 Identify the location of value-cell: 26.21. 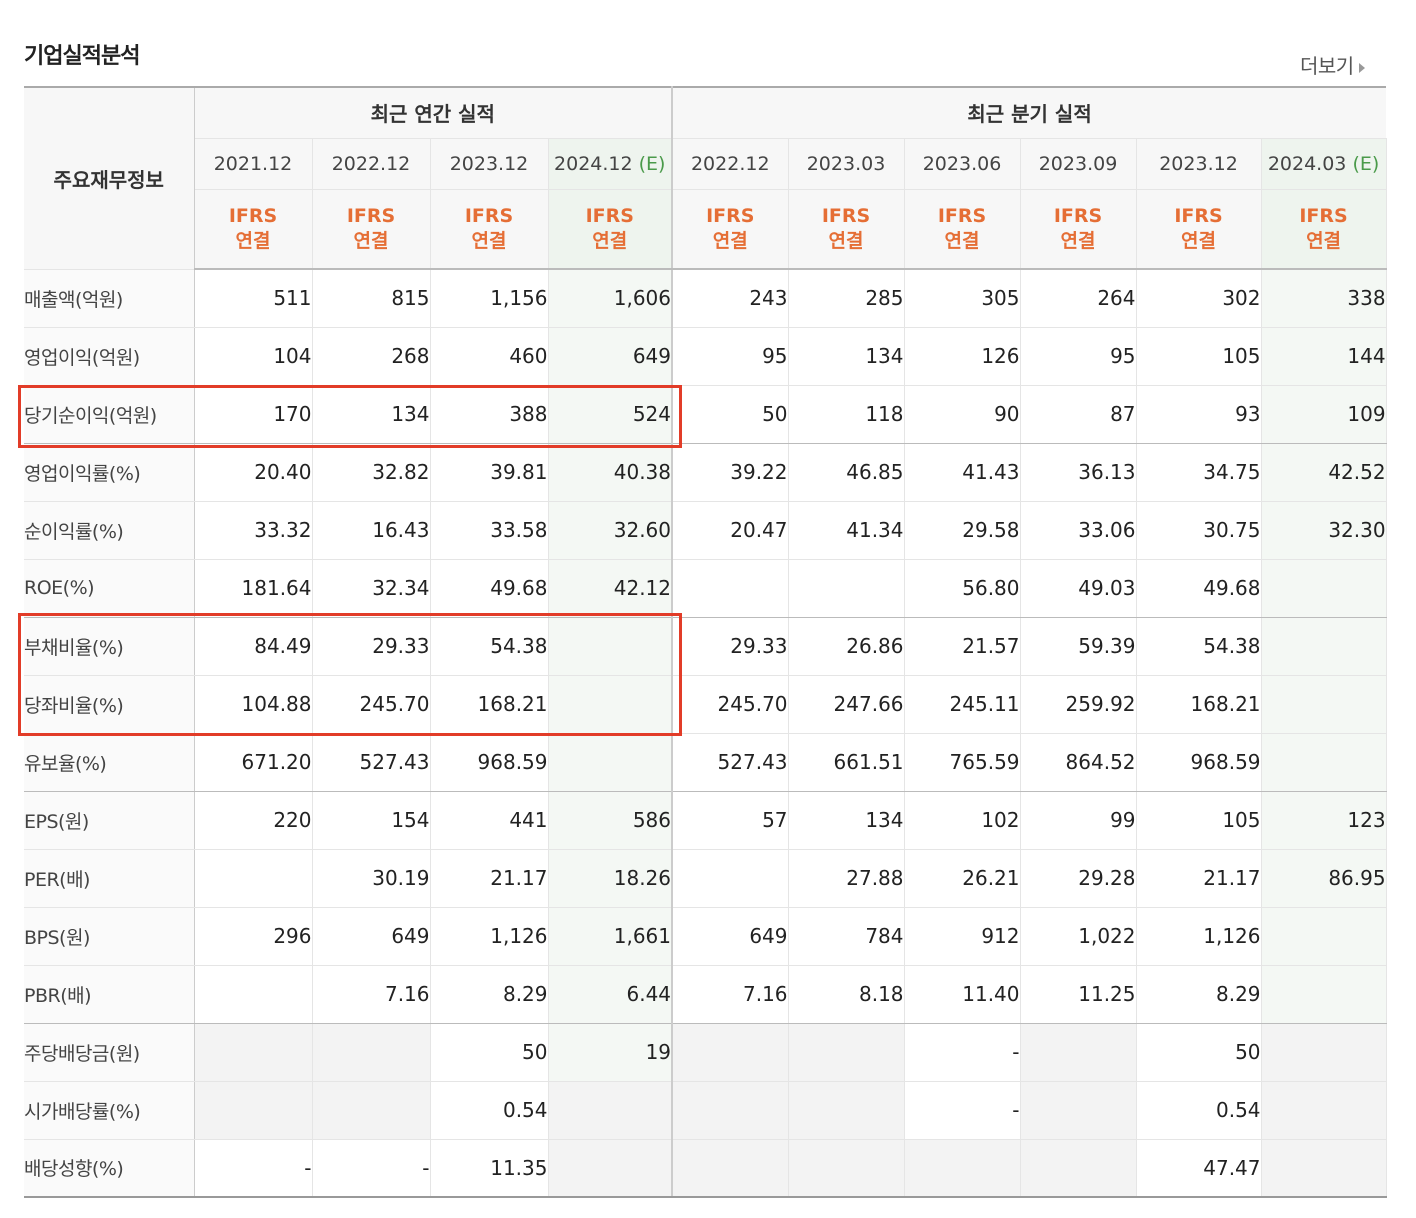
(962, 878).